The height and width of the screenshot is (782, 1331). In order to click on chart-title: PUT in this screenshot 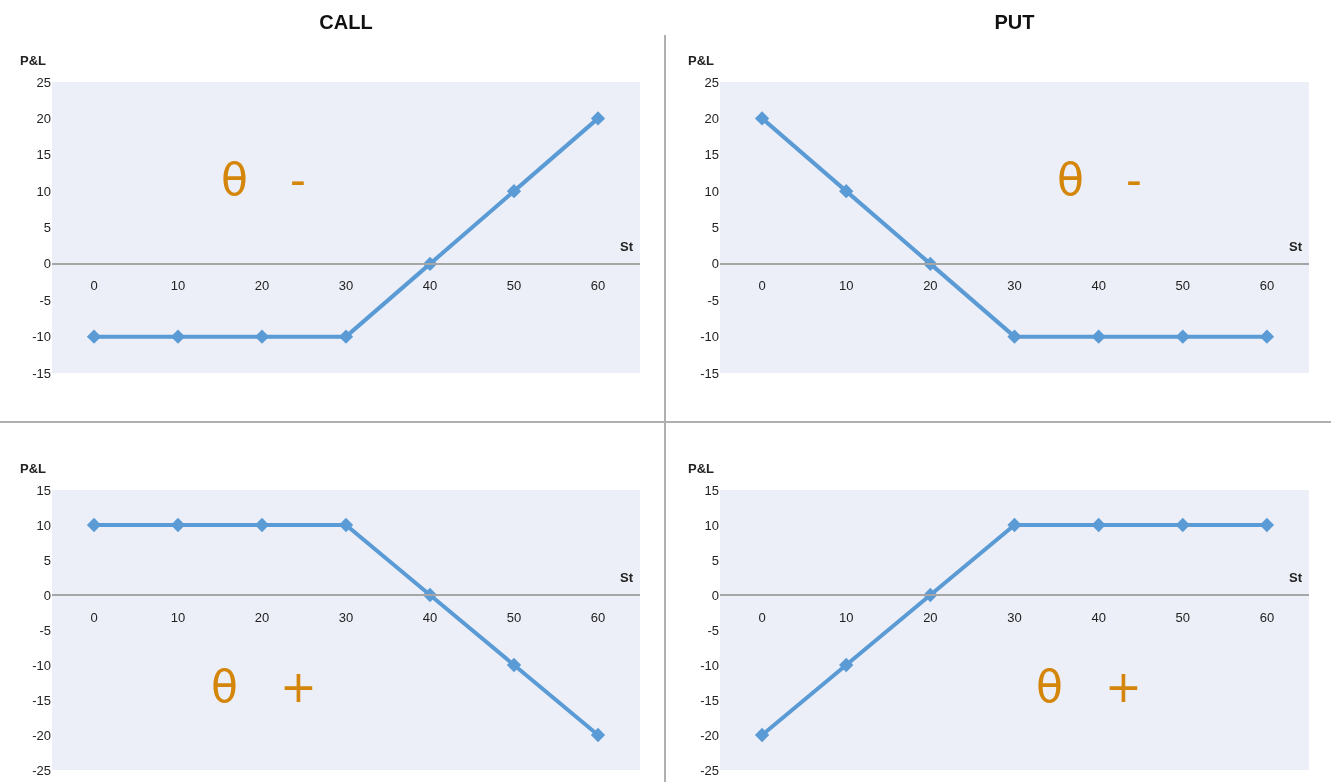, I will do `click(1014, 22)`.